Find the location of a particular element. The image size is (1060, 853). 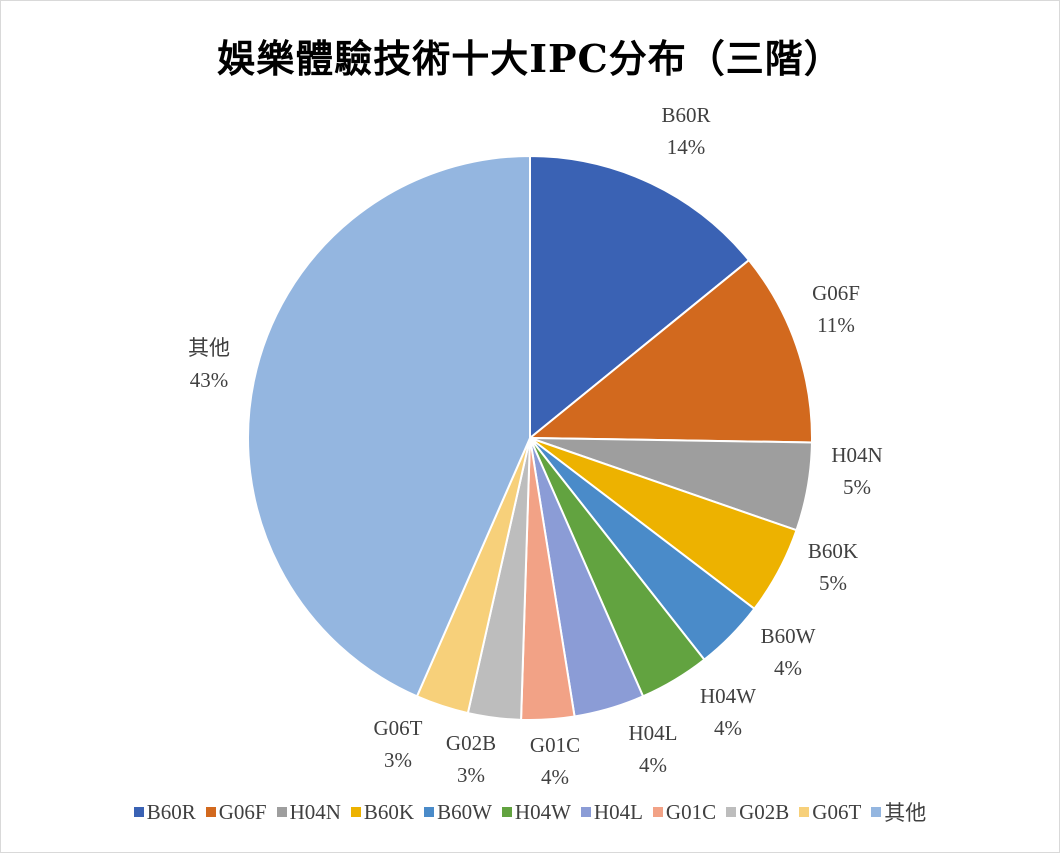

data-label-percent-其他: 43% is located at coordinates (209, 380).